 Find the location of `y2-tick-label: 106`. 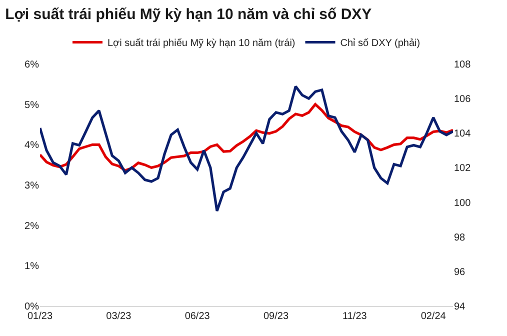

y2-tick-label: 106 is located at coordinates (463, 100).